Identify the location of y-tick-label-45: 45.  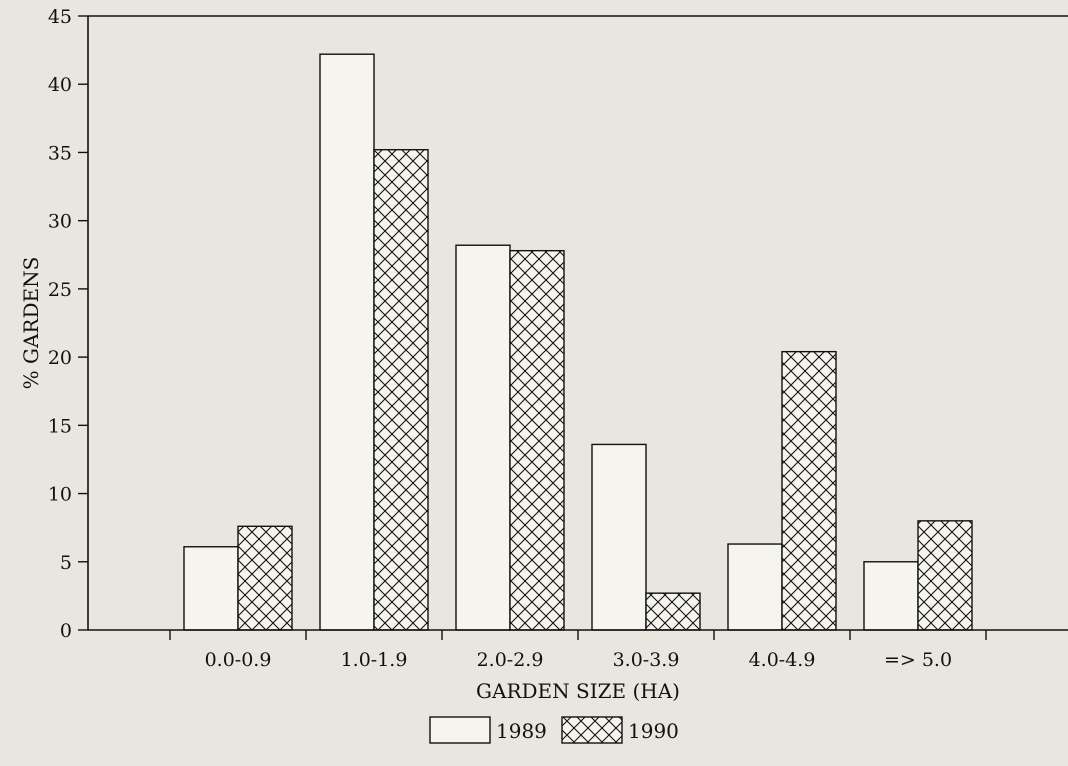
(60, 17).